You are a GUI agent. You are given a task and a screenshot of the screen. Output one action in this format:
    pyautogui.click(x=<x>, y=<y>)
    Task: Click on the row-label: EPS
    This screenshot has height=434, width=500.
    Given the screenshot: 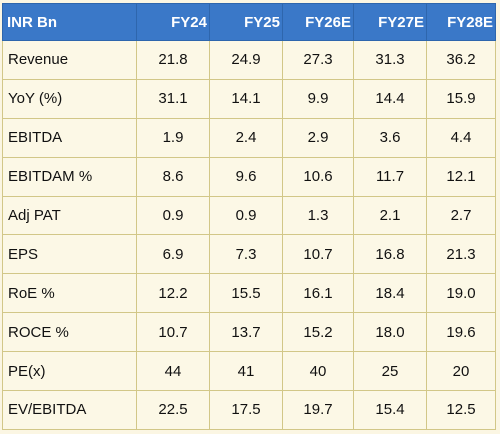 What is the action you would take?
    pyautogui.click(x=69, y=254)
    